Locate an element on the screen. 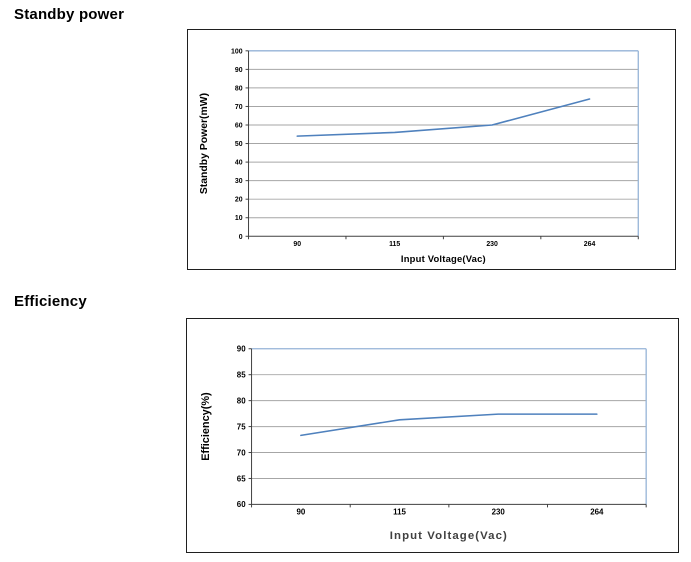 Image resolution: width=691 pixels, height=562 pixels. y-tick-label: 0 is located at coordinates (241, 237).